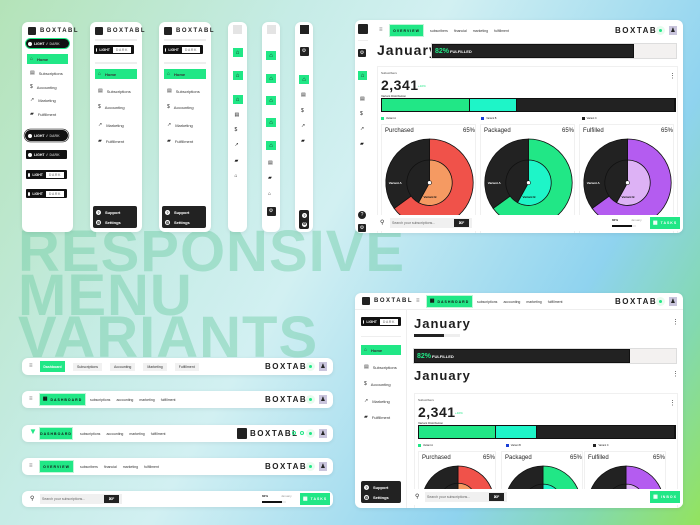 The height and width of the screenshot is (525, 700). Describe the element at coordinates (88, 366) in the screenshot. I see `nav-link-subscriptions: Subscriptions` at that location.